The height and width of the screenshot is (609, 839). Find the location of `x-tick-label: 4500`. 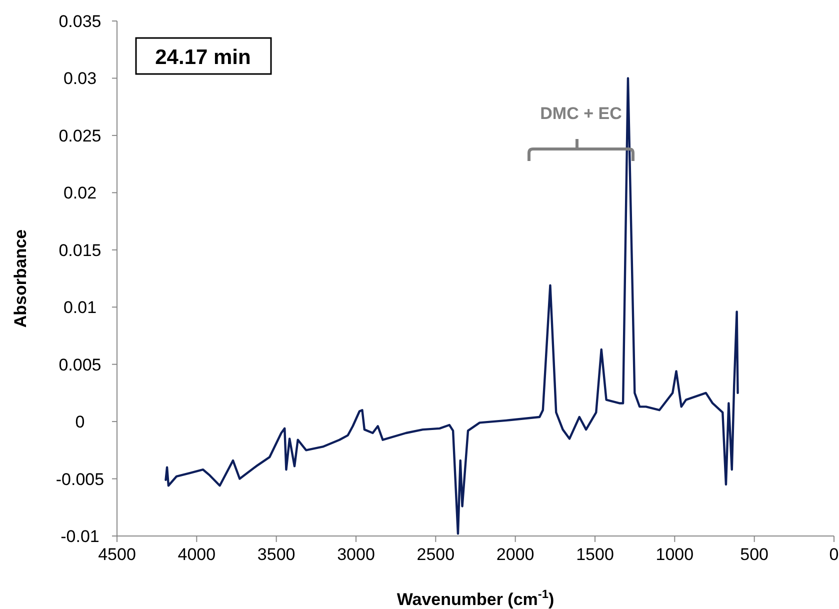

x-tick-label: 4500 is located at coordinates (117, 554).